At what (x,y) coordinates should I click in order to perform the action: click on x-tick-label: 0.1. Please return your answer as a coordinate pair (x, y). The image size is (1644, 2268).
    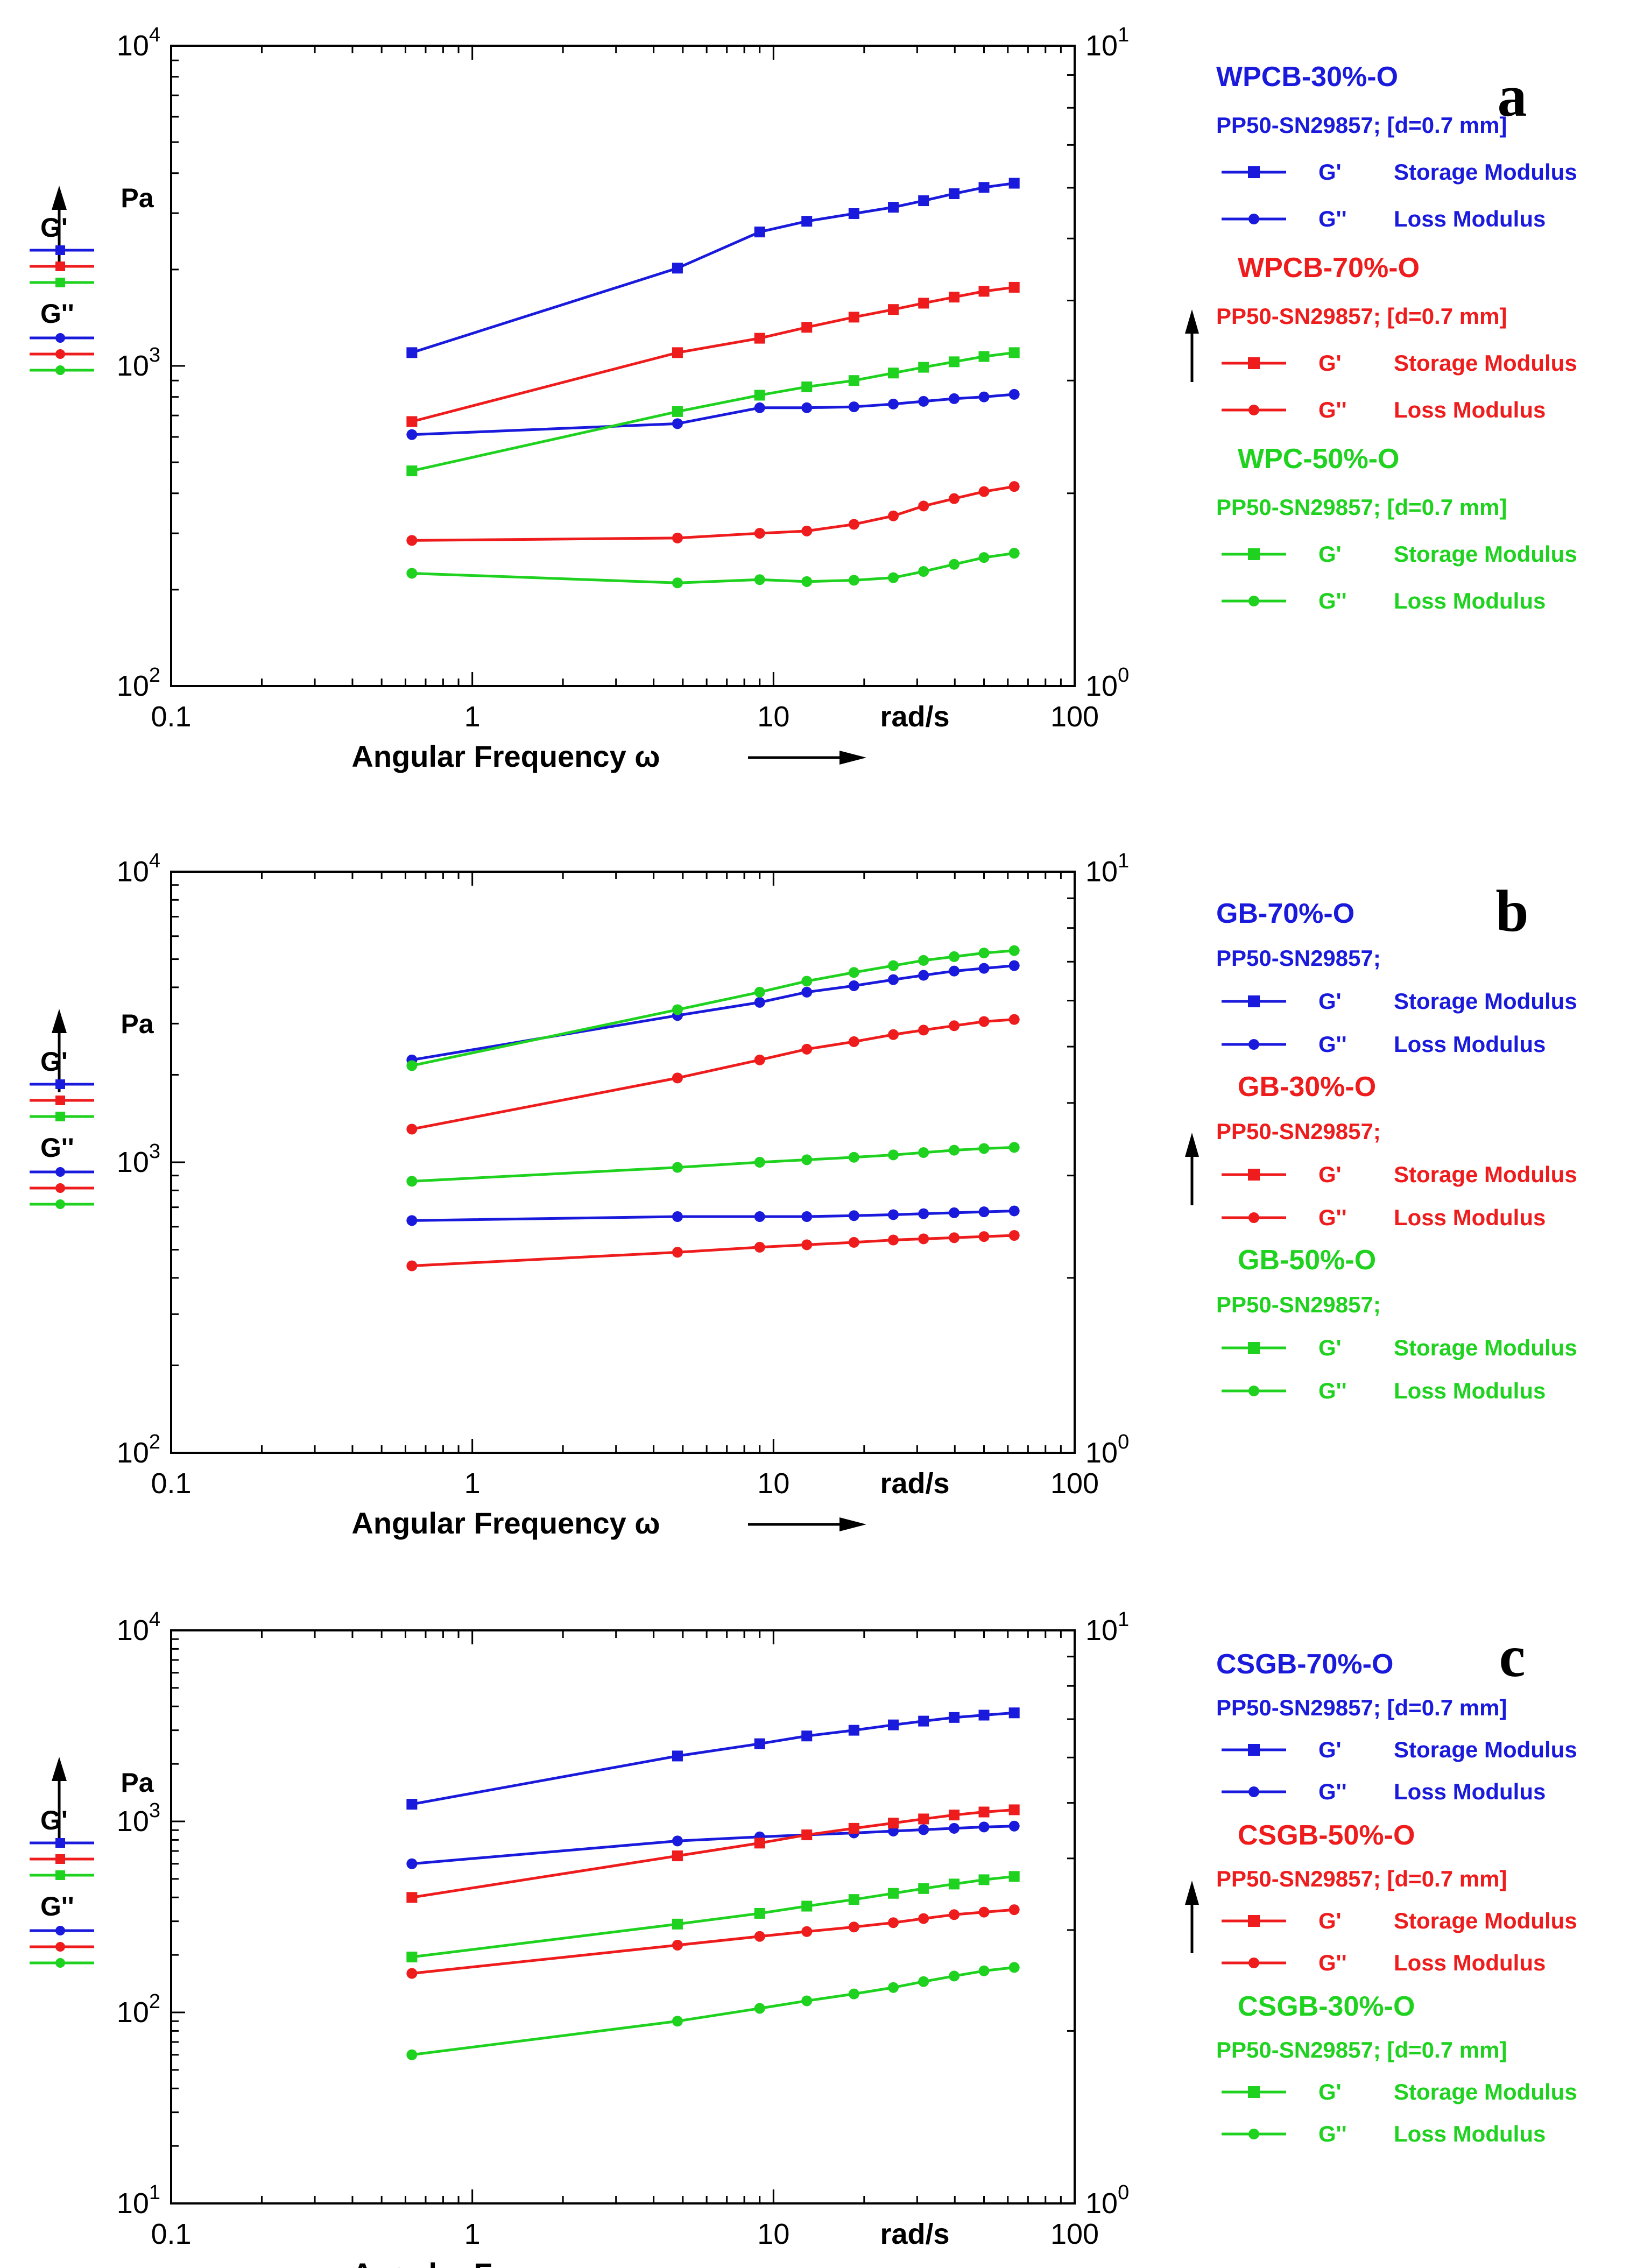
    Looking at the image, I should click on (171, 1483).